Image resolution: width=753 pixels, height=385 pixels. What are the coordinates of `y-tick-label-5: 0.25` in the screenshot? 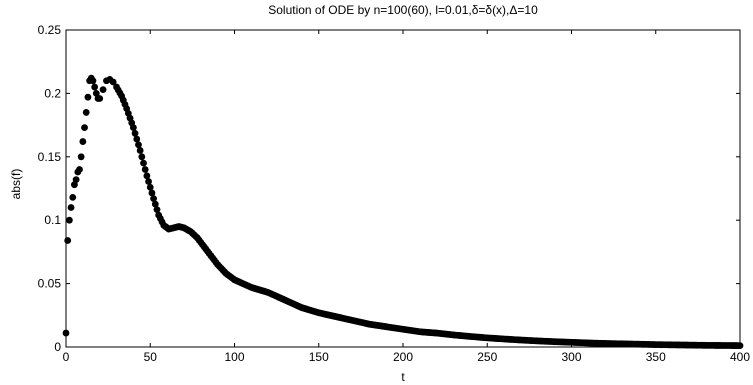 It's located at (50, 30).